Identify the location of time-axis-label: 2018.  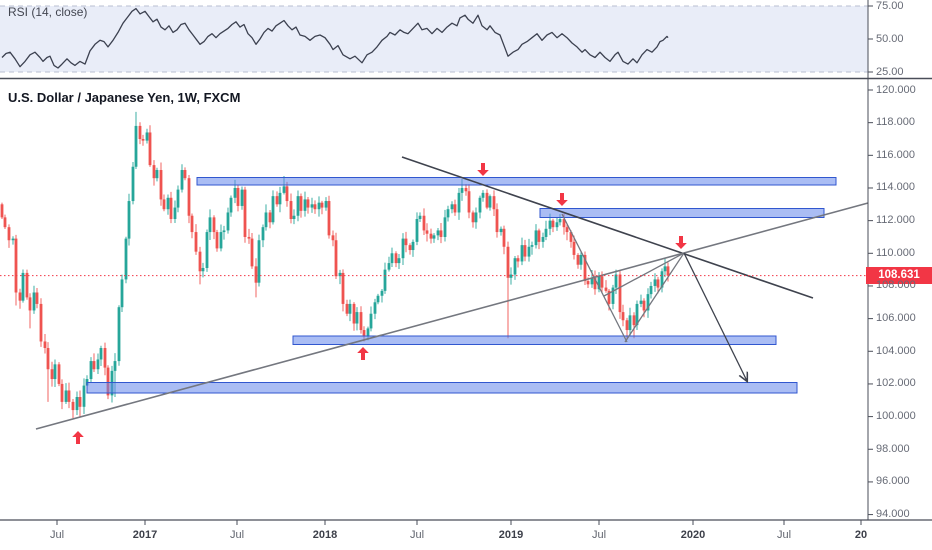
(325, 535).